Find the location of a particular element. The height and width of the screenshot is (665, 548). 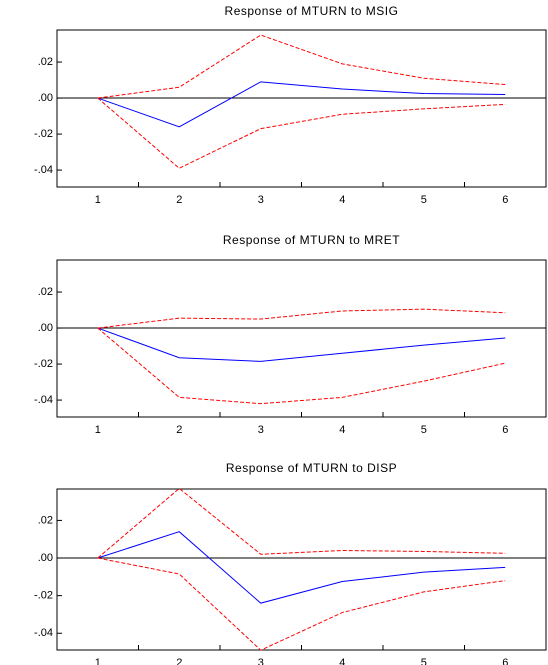

chart-title: Response of MTURN to MRET is located at coordinates (311, 240).